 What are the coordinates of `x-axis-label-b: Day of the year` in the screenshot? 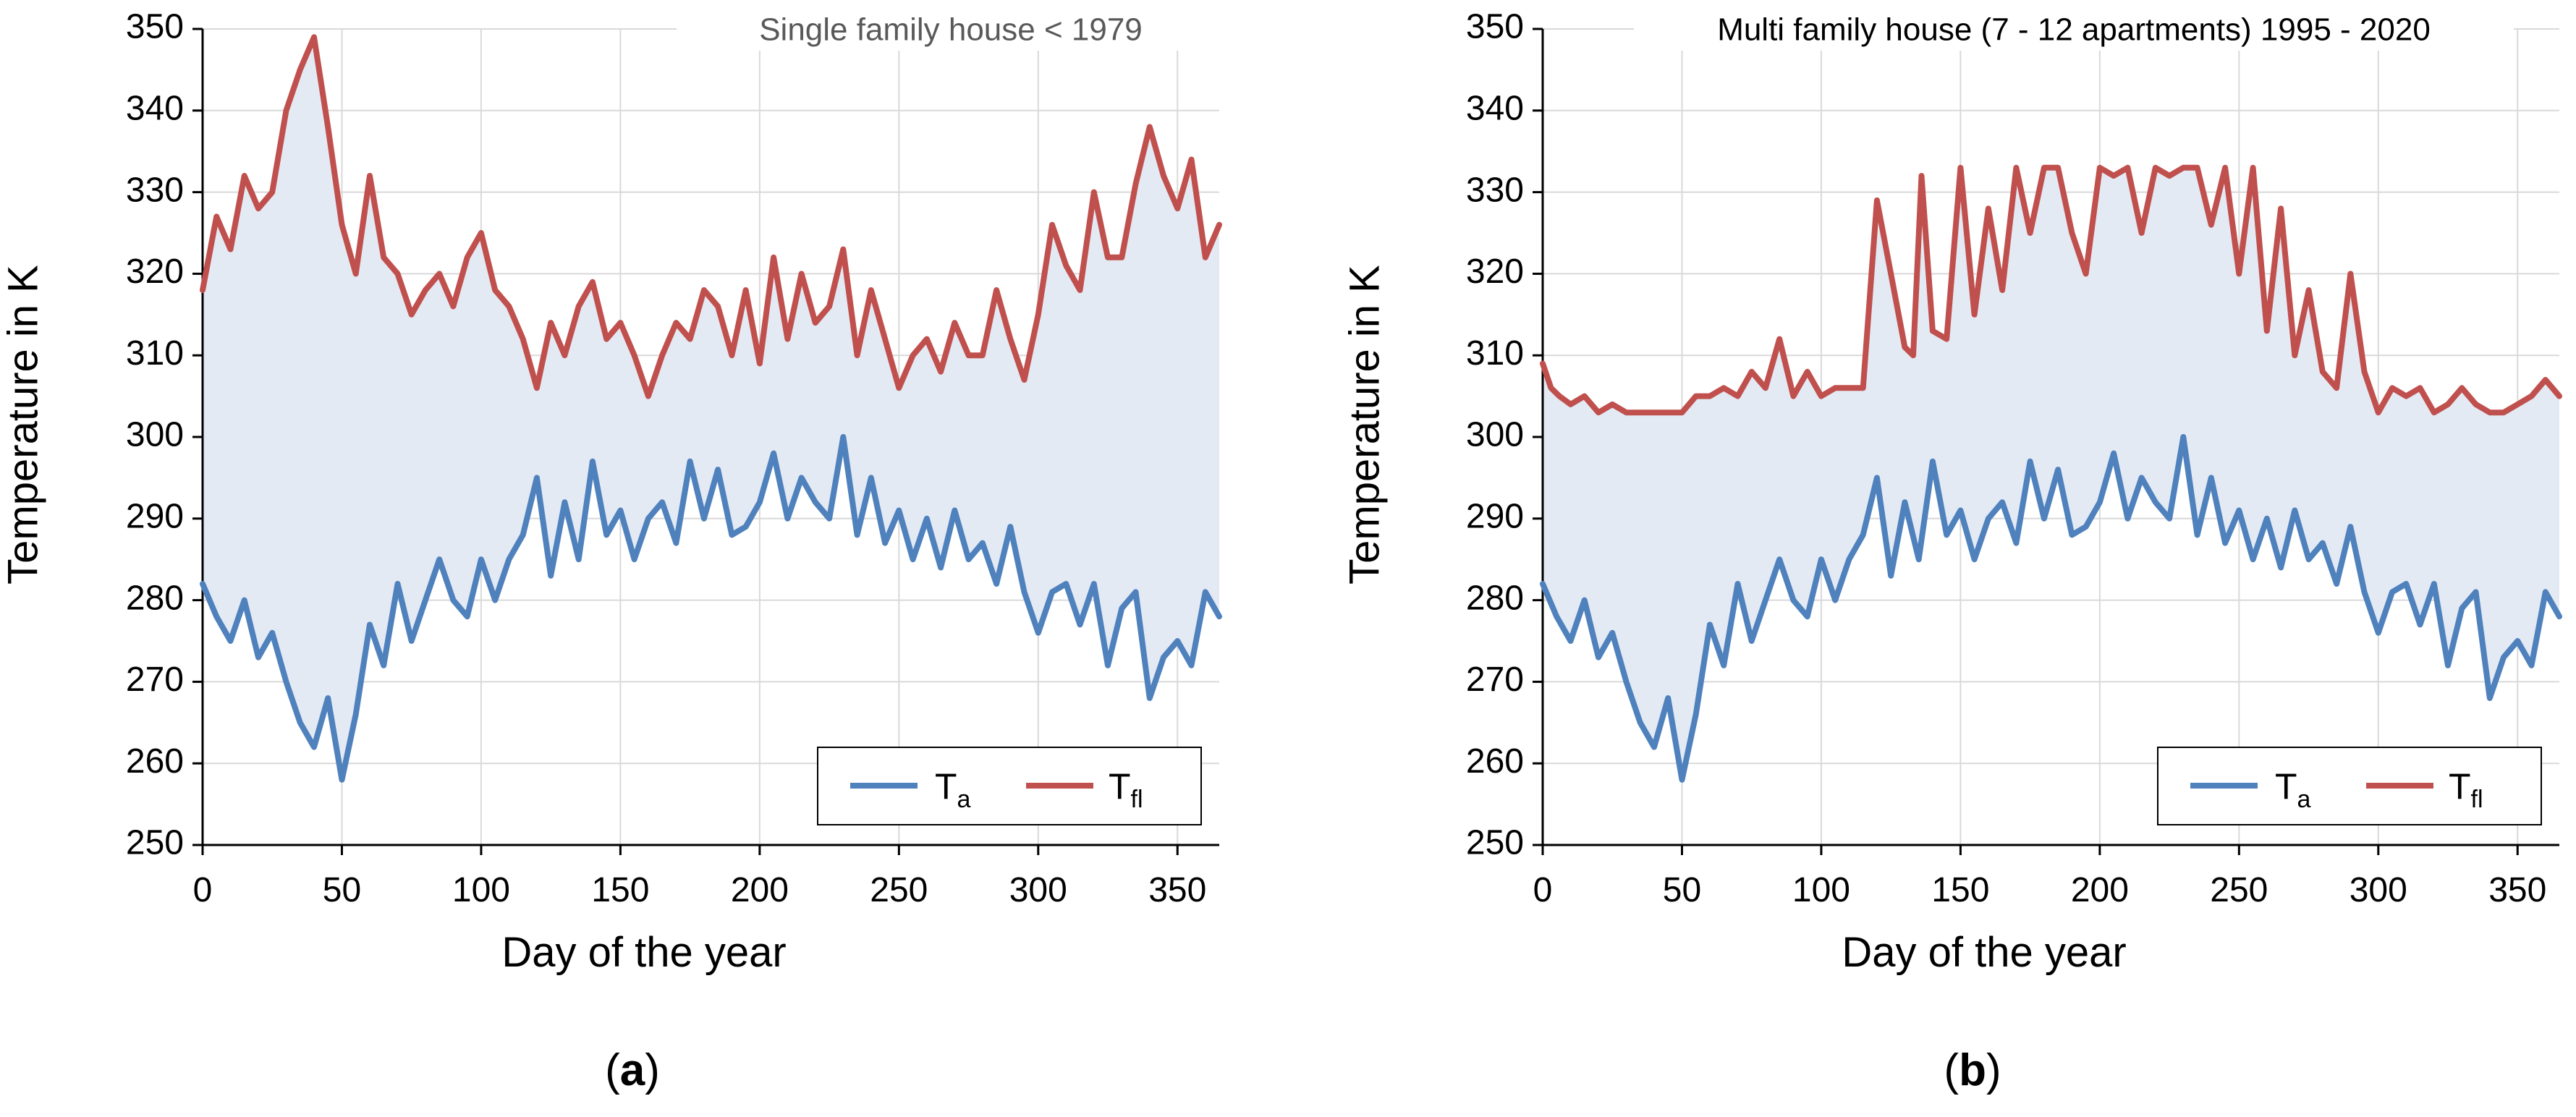 It's located at (1984, 952).